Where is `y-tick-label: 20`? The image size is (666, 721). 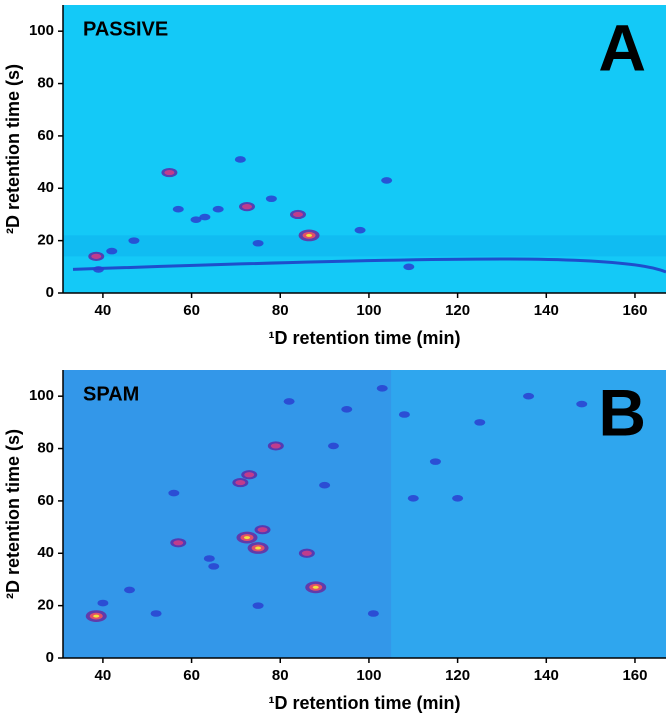 y-tick-label: 20 is located at coordinates (45, 240).